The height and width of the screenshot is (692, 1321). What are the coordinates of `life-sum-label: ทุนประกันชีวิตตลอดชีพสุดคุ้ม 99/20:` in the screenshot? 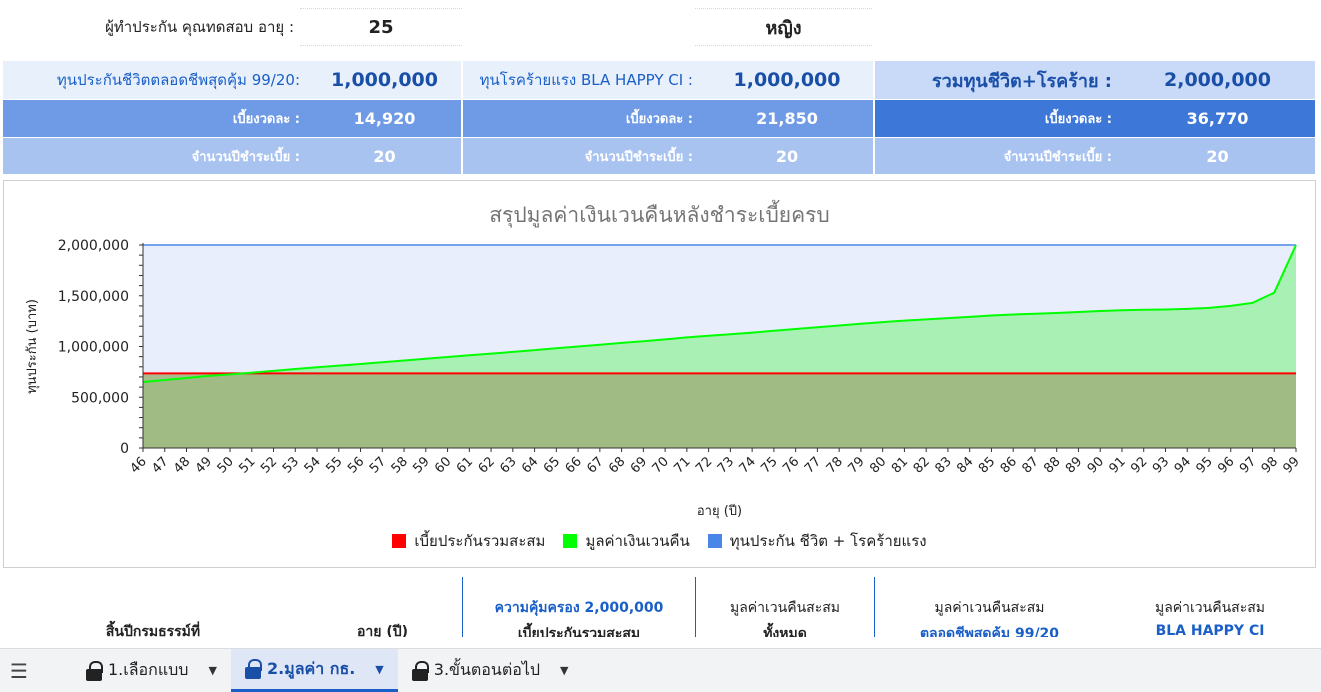 It's located at (155, 80).